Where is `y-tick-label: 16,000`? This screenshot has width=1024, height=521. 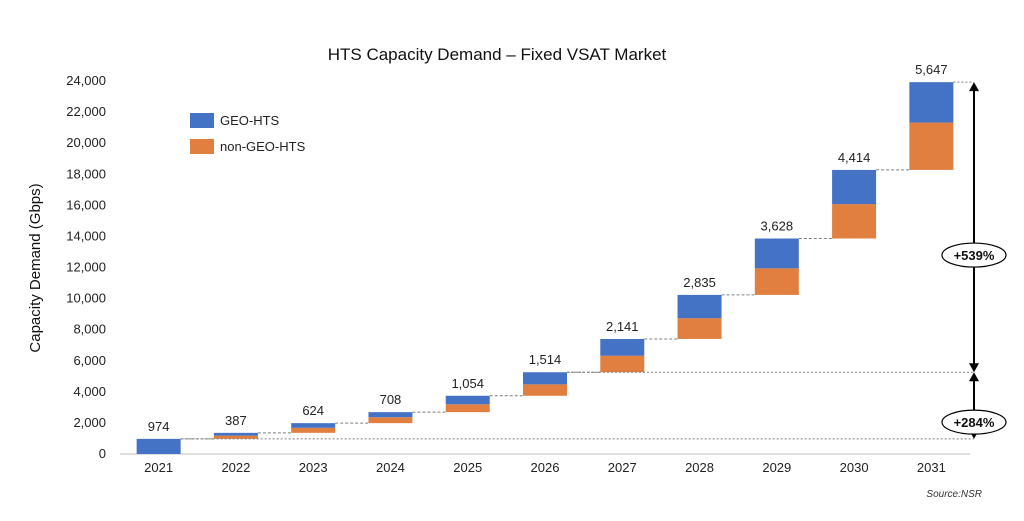
y-tick-label: 16,000 is located at coordinates (86, 204).